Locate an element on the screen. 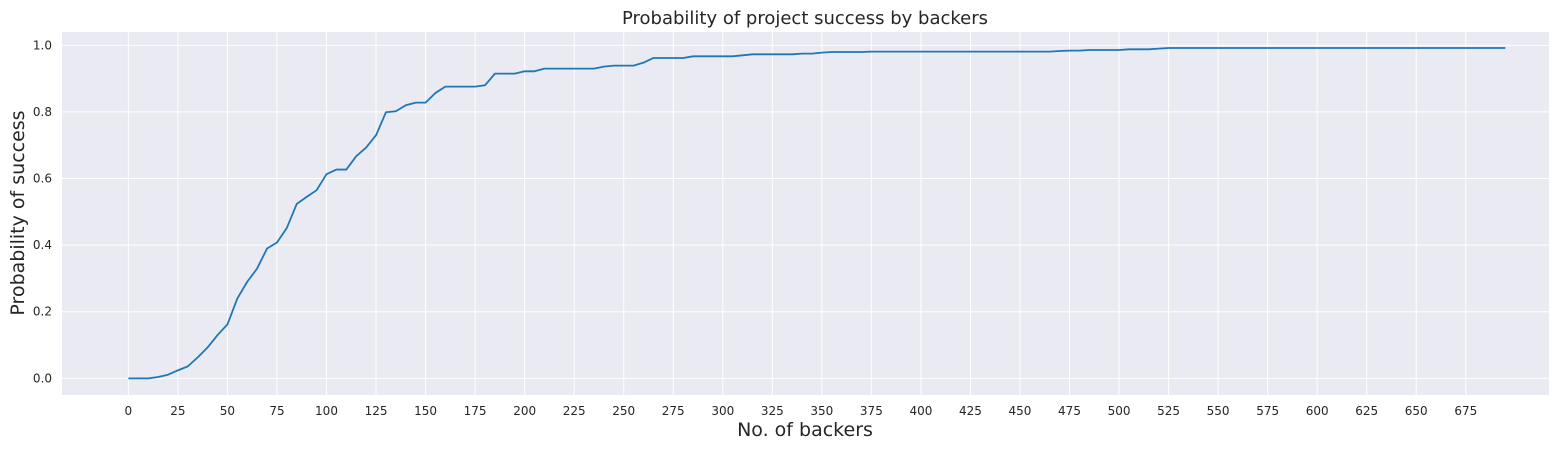  x-tick-label: 600 is located at coordinates (1317, 411).